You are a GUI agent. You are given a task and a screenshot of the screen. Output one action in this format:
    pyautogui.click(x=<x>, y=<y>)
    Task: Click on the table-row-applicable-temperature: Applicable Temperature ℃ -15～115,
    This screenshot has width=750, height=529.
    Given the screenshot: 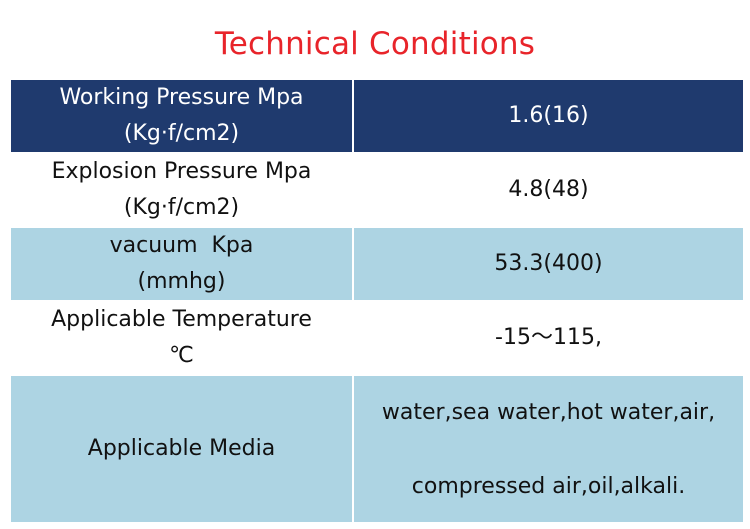 What is the action you would take?
    pyautogui.click(x=377, y=338)
    